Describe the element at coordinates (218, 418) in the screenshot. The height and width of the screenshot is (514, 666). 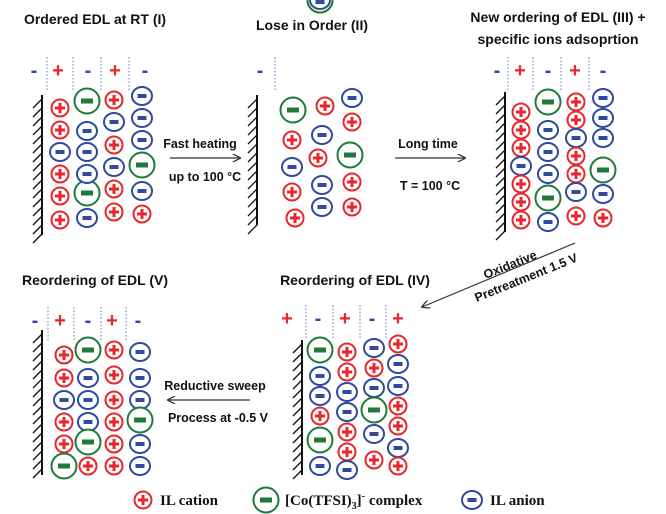
I see `arrow-label: Process at -0.5 V` at that location.